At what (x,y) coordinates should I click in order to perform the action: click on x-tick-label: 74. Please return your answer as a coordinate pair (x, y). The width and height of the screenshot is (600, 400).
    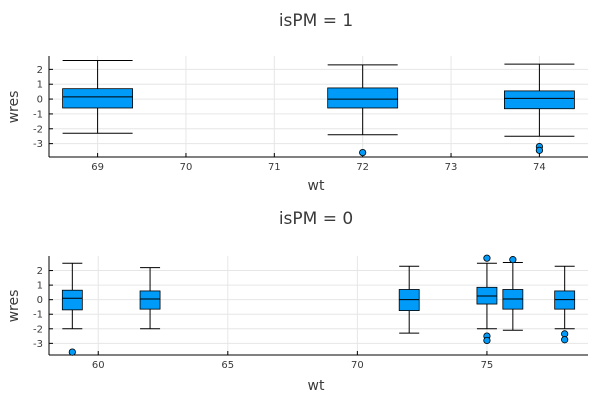
    Looking at the image, I should click on (539, 167).